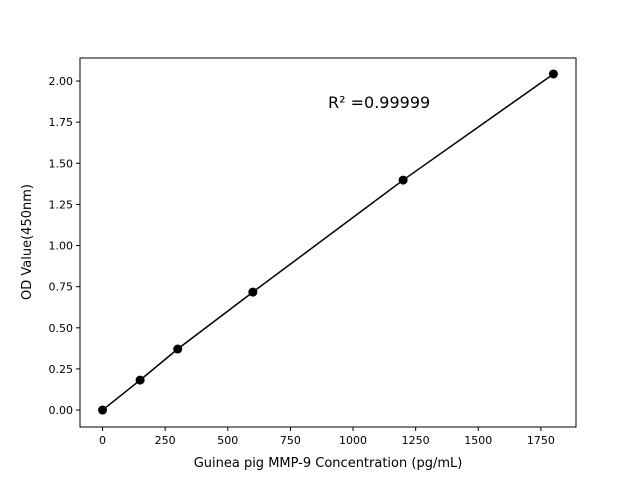 The width and height of the screenshot is (640, 484). What do you see at coordinates (102, 440) in the screenshot?
I see `x-tick-label: 0` at bounding box center [102, 440].